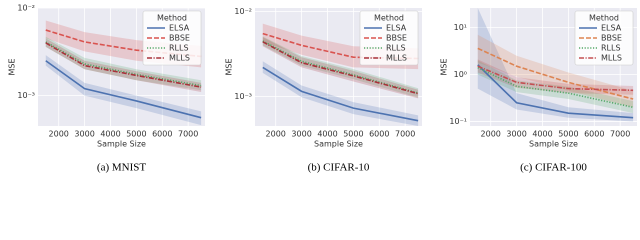 This screenshot has height=240, width=640. Describe the element at coordinates (458, 121) in the screenshot. I see `y-tick-label: 10⁻¹` at that location.